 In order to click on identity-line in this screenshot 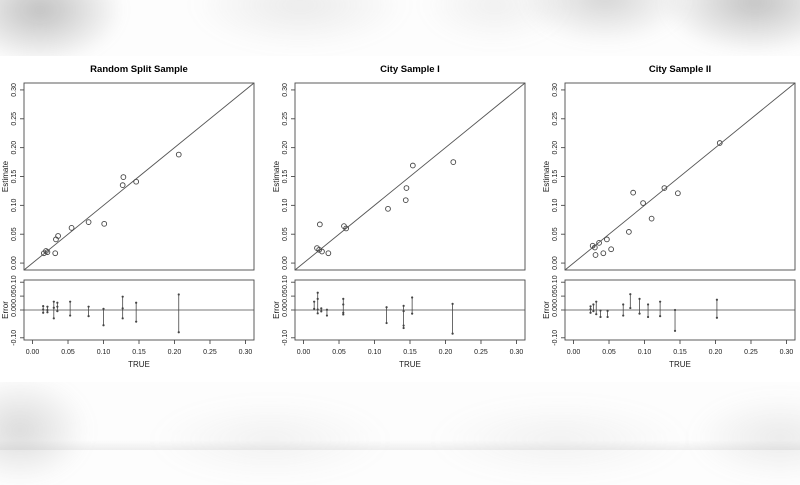, I will do `click(139, 176)`.